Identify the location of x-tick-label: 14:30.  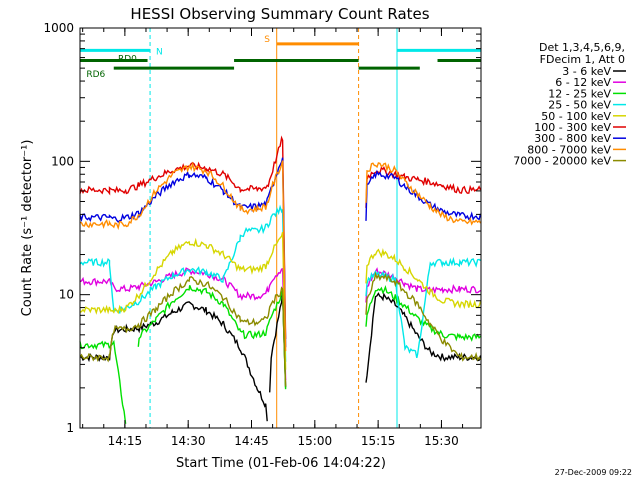
(188, 441).